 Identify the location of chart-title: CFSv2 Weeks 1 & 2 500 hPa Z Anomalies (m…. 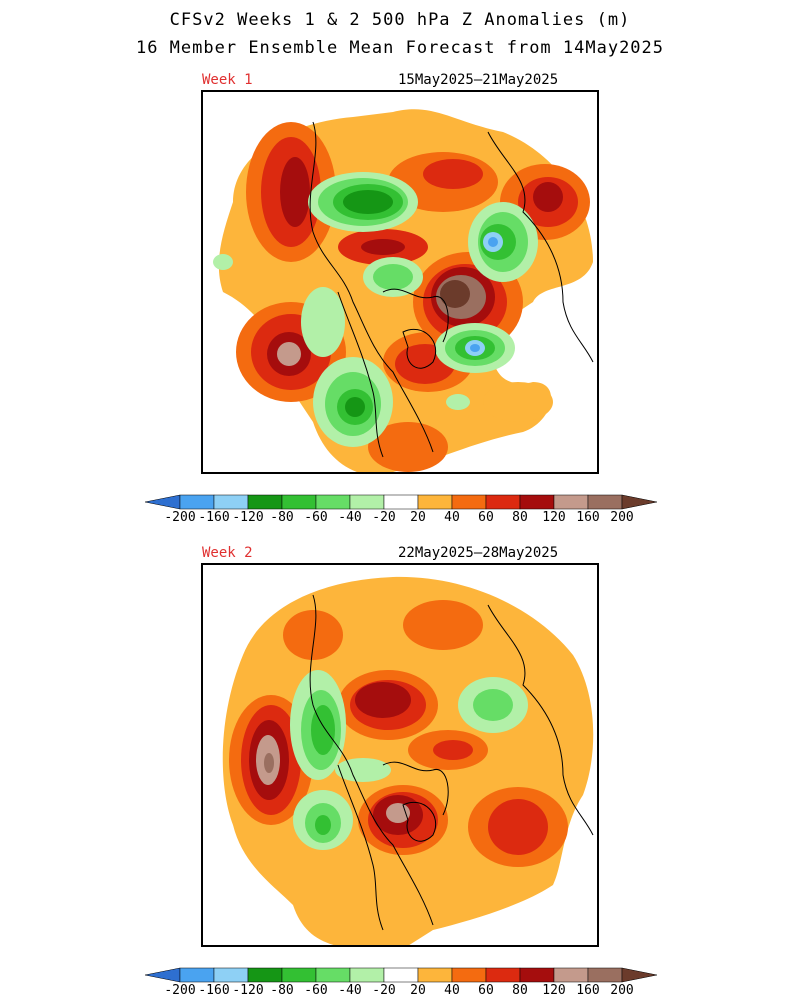
(400, 20).